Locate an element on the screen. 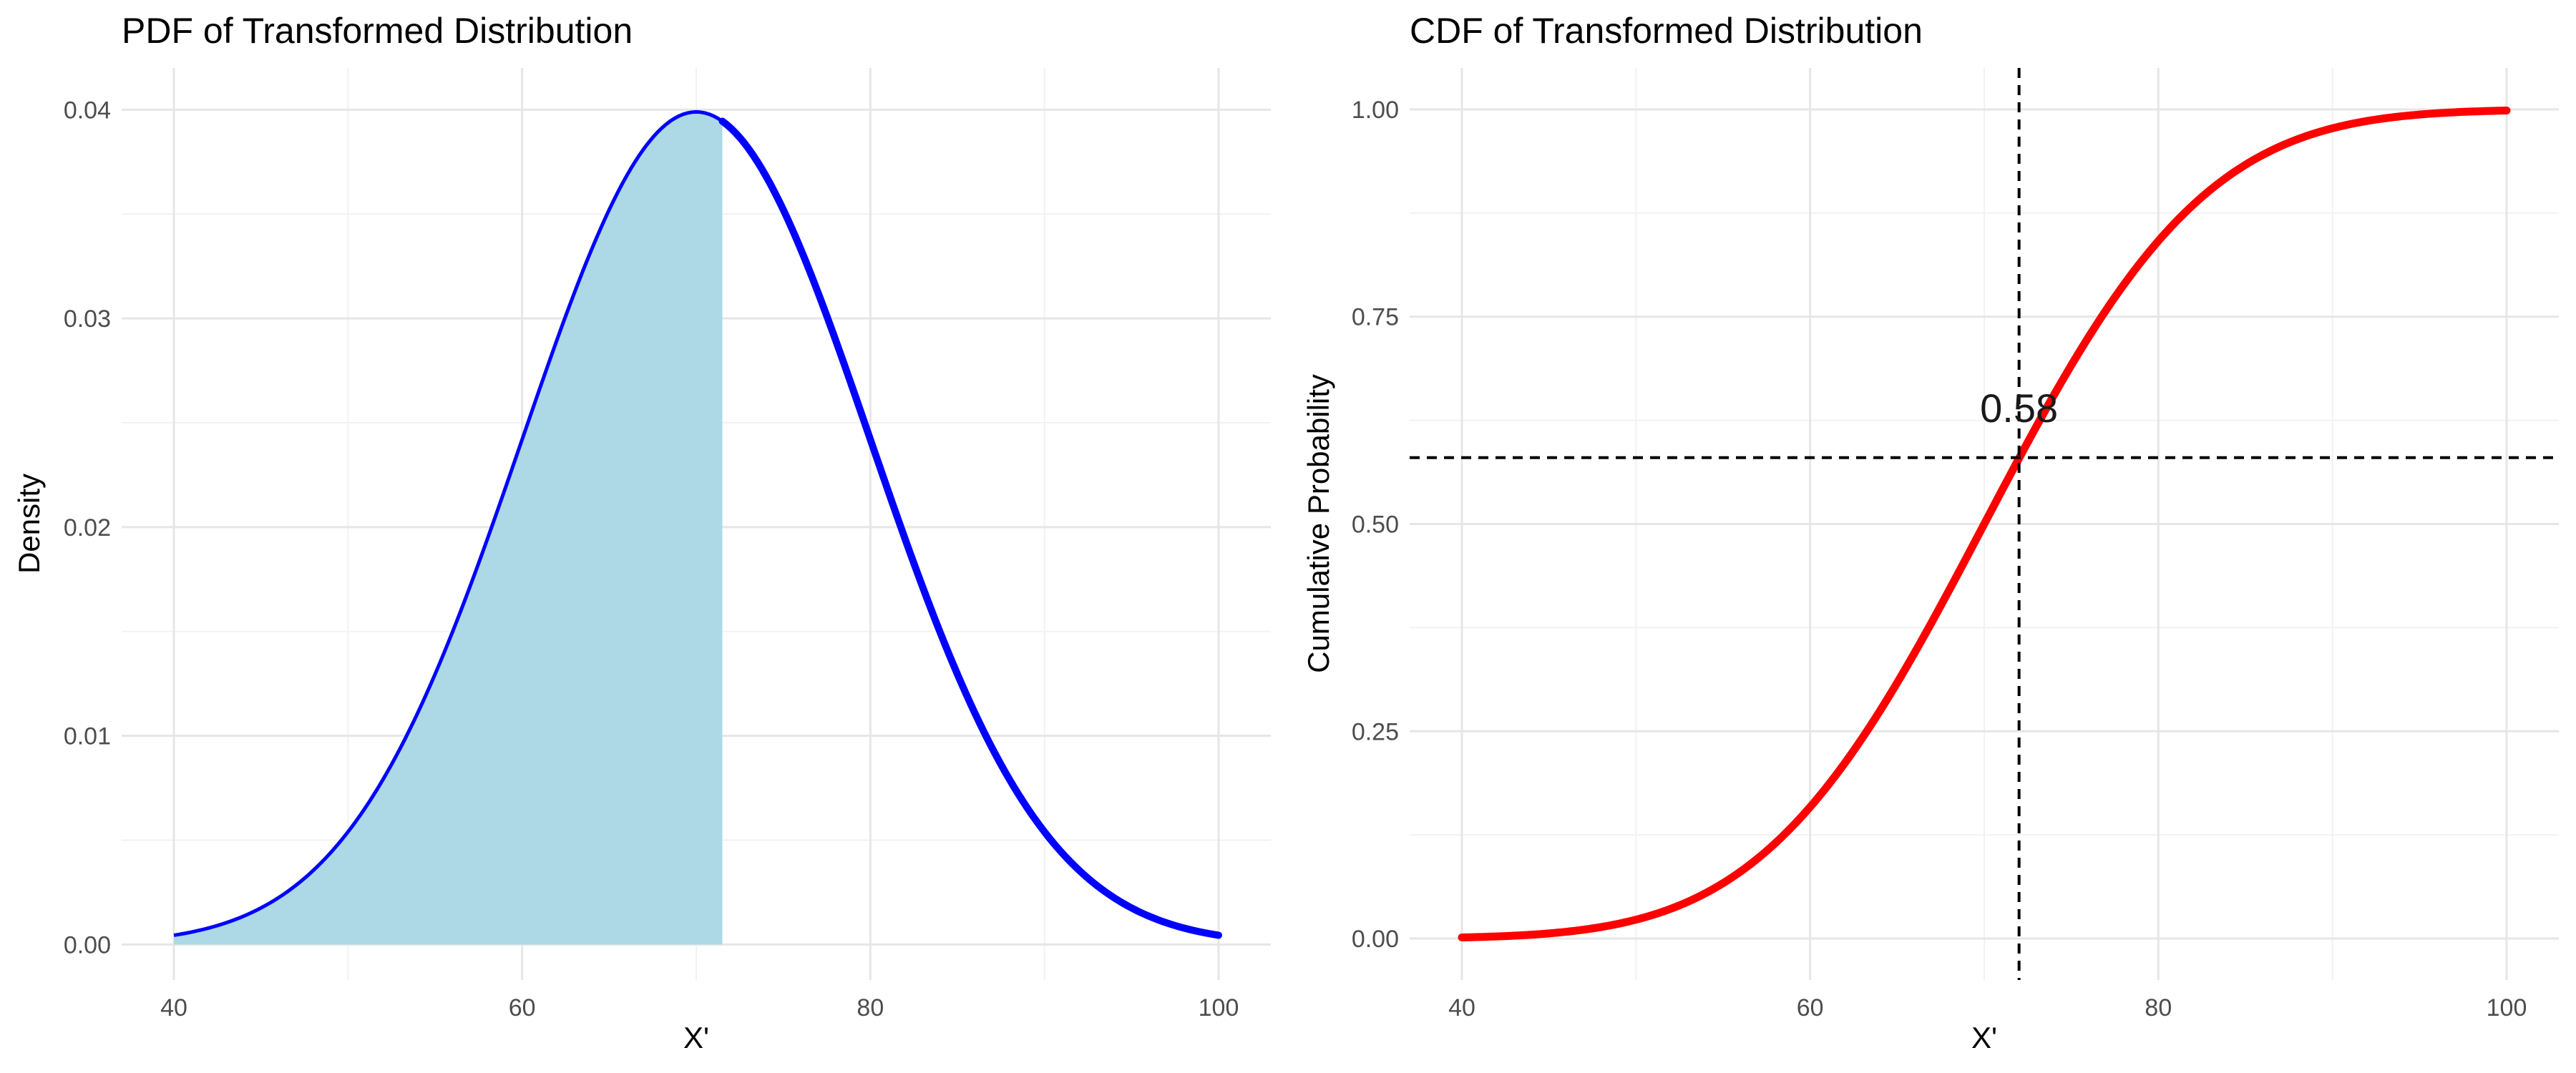 The width and height of the screenshot is (2576, 1073). cdf-xtick-label: 100 is located at coordinates (2507, 1007).